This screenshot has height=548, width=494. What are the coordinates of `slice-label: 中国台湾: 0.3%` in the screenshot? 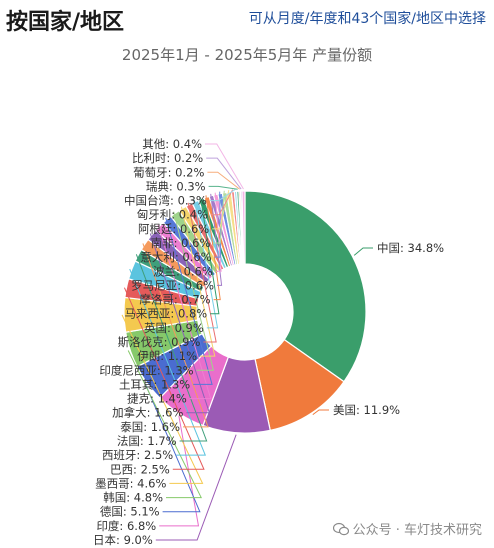 It's located at (165, 201).